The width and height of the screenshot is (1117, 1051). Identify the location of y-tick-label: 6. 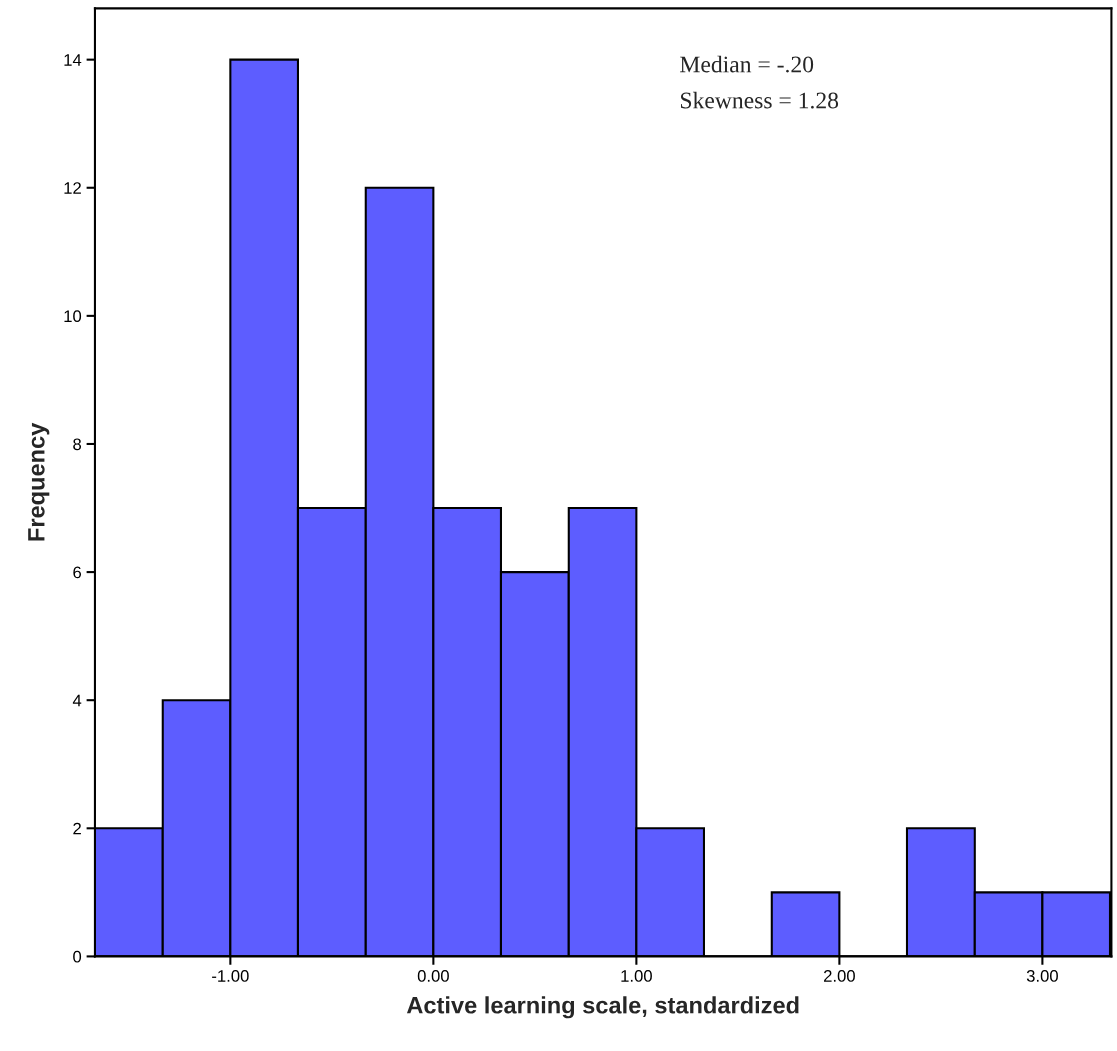
(77, 572).